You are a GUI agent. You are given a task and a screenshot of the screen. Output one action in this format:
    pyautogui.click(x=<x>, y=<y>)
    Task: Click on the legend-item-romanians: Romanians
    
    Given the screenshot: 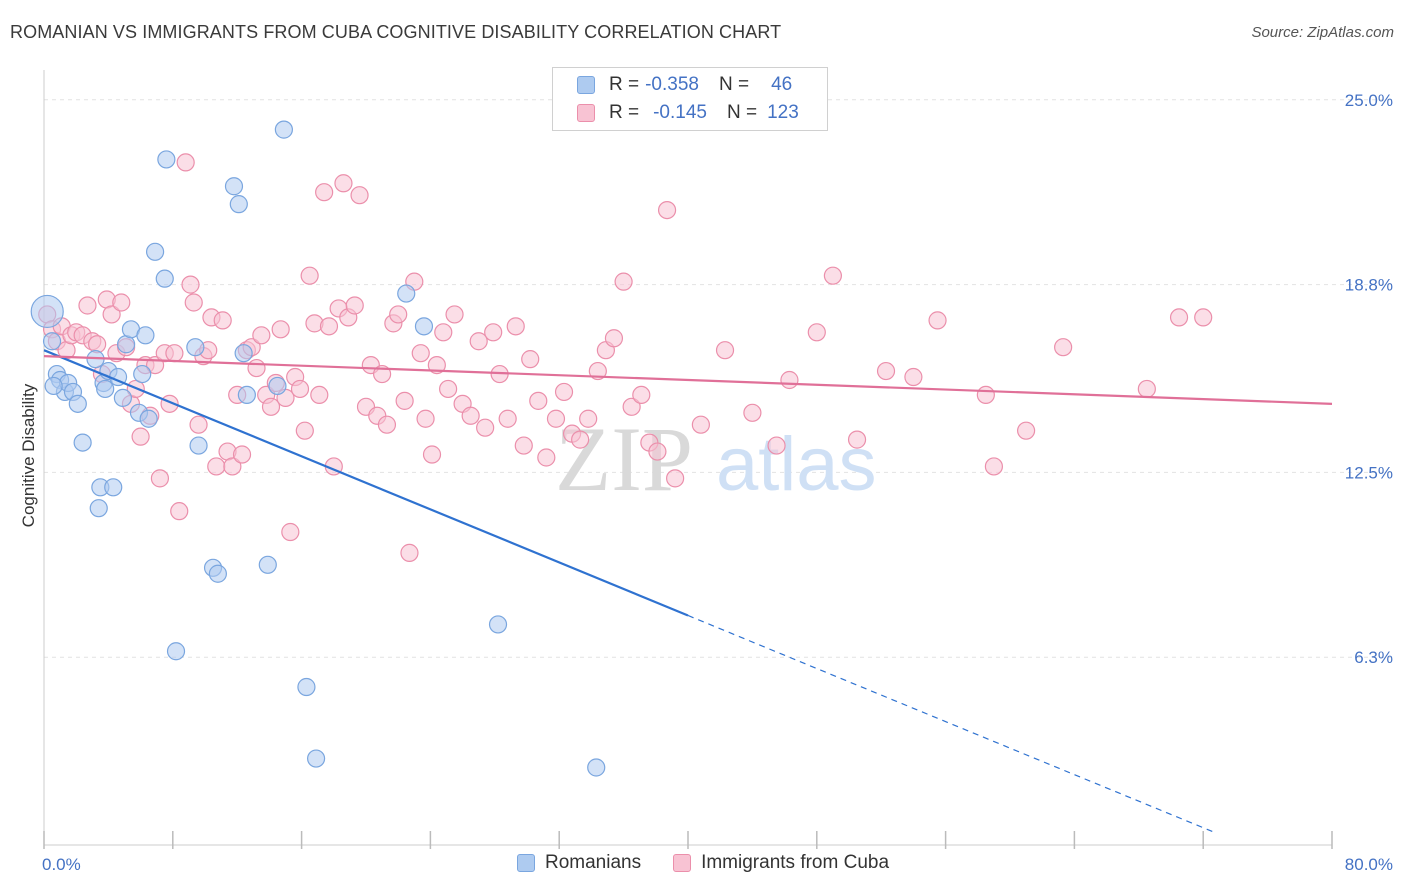 What is the action you would take?
    pyautogui.click(x=579, y=863)
    